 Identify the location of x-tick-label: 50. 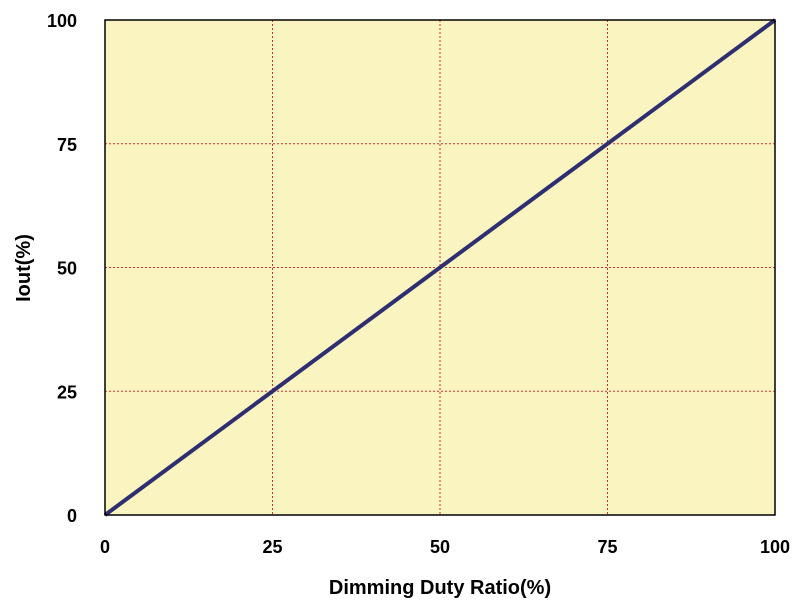
(440, 547).